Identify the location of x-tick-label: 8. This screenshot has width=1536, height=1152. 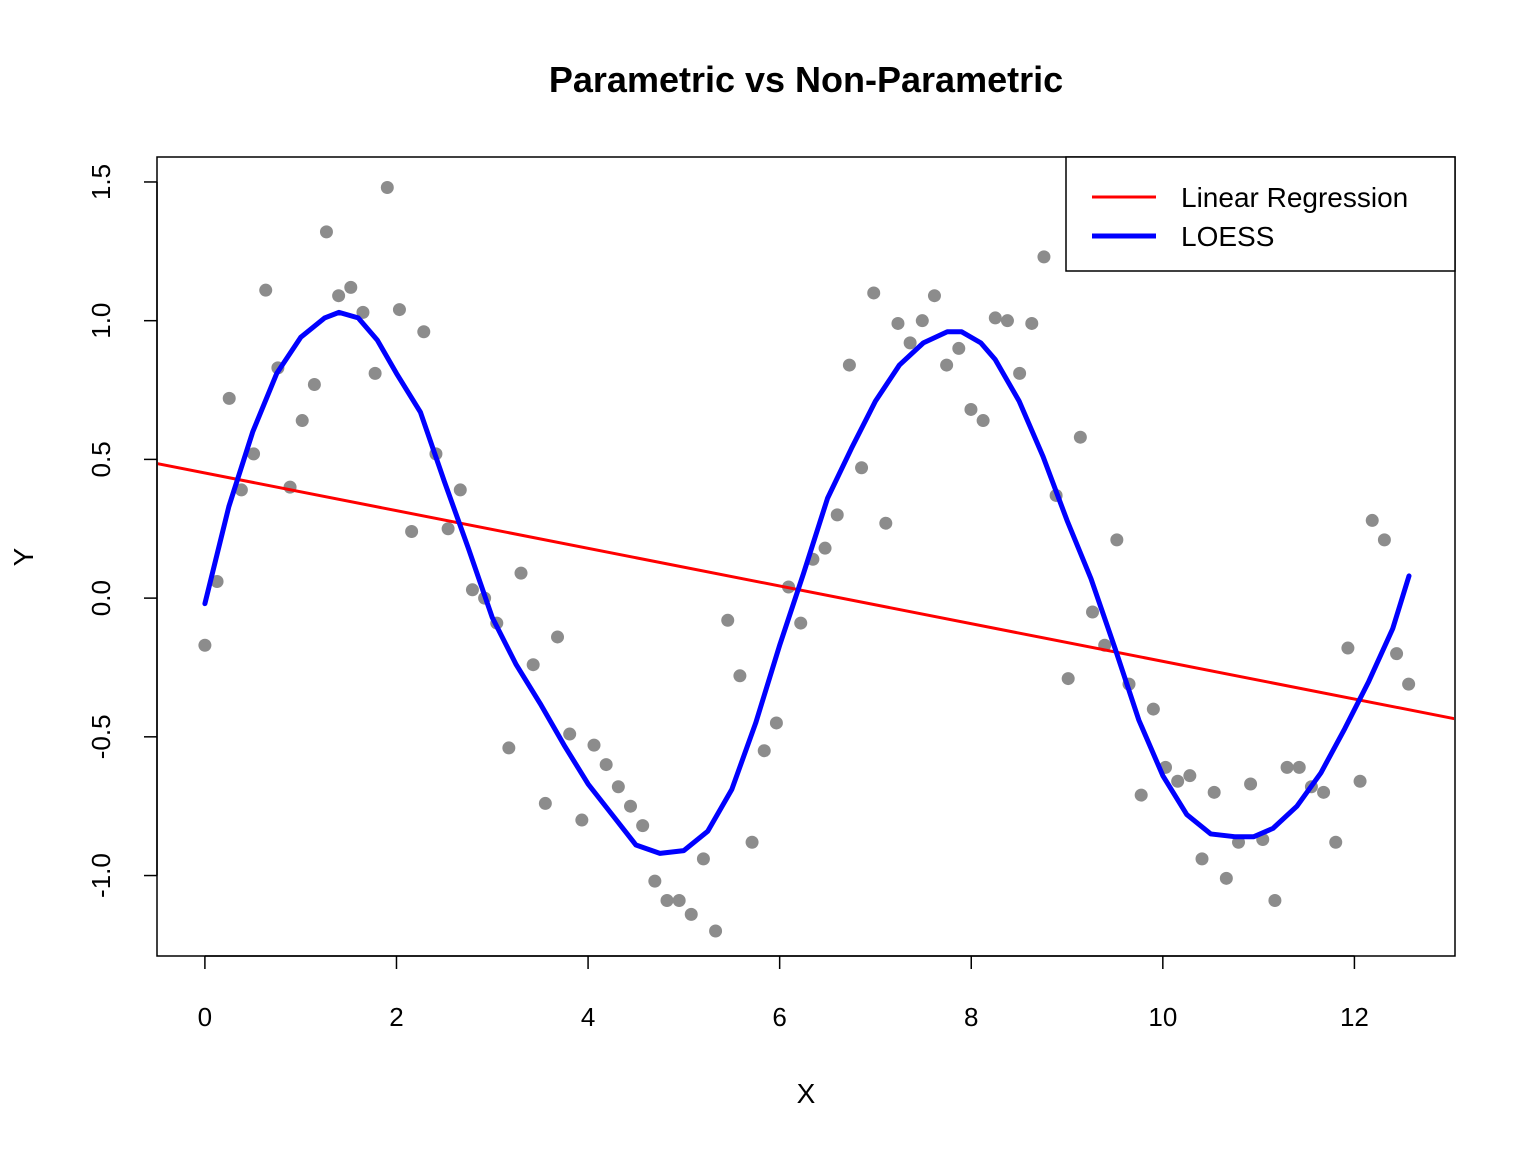
(971, 1017).